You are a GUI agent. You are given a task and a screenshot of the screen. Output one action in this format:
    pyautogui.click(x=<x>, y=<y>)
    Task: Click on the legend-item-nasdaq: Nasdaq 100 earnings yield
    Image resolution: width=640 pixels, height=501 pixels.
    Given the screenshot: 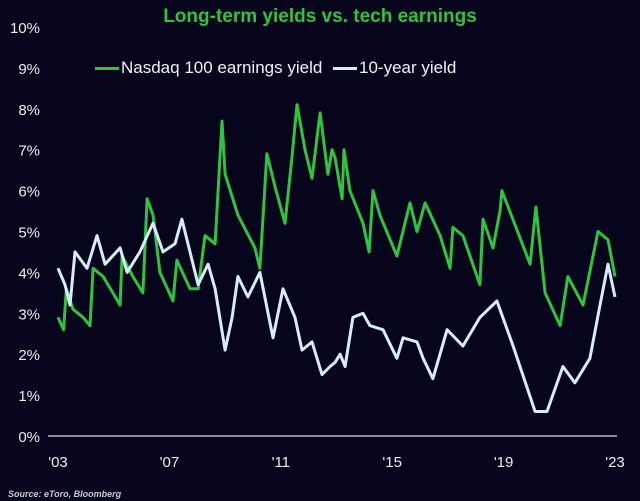 What is the action you would take?
    pyautogui.click(x=208, y=68)
    